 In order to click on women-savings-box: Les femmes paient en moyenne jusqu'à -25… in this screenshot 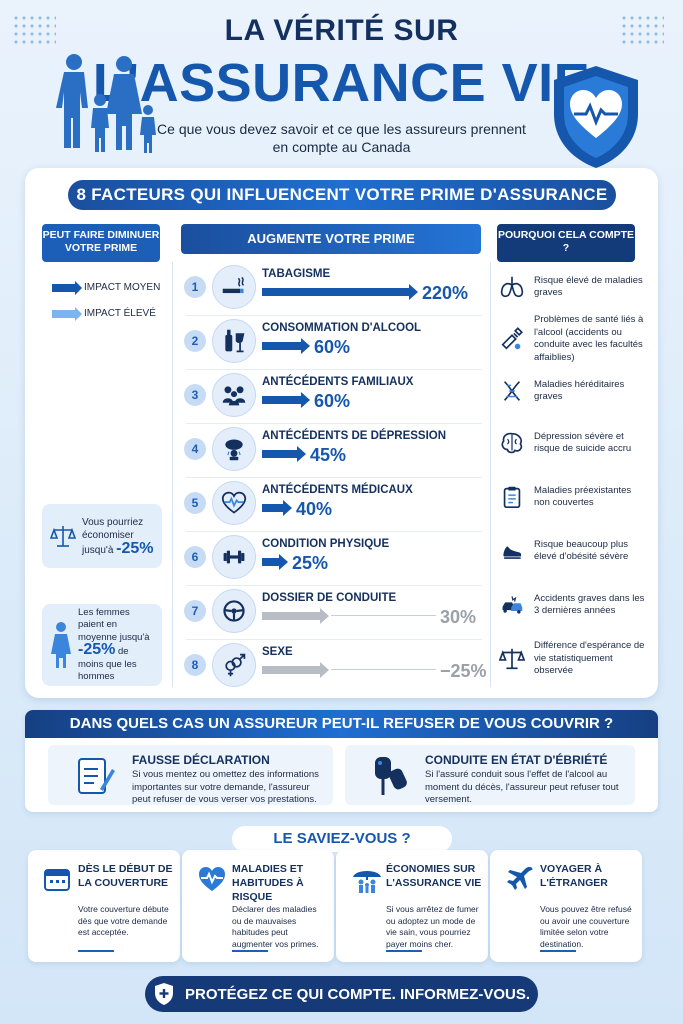, I will do `click(102, 645)`.